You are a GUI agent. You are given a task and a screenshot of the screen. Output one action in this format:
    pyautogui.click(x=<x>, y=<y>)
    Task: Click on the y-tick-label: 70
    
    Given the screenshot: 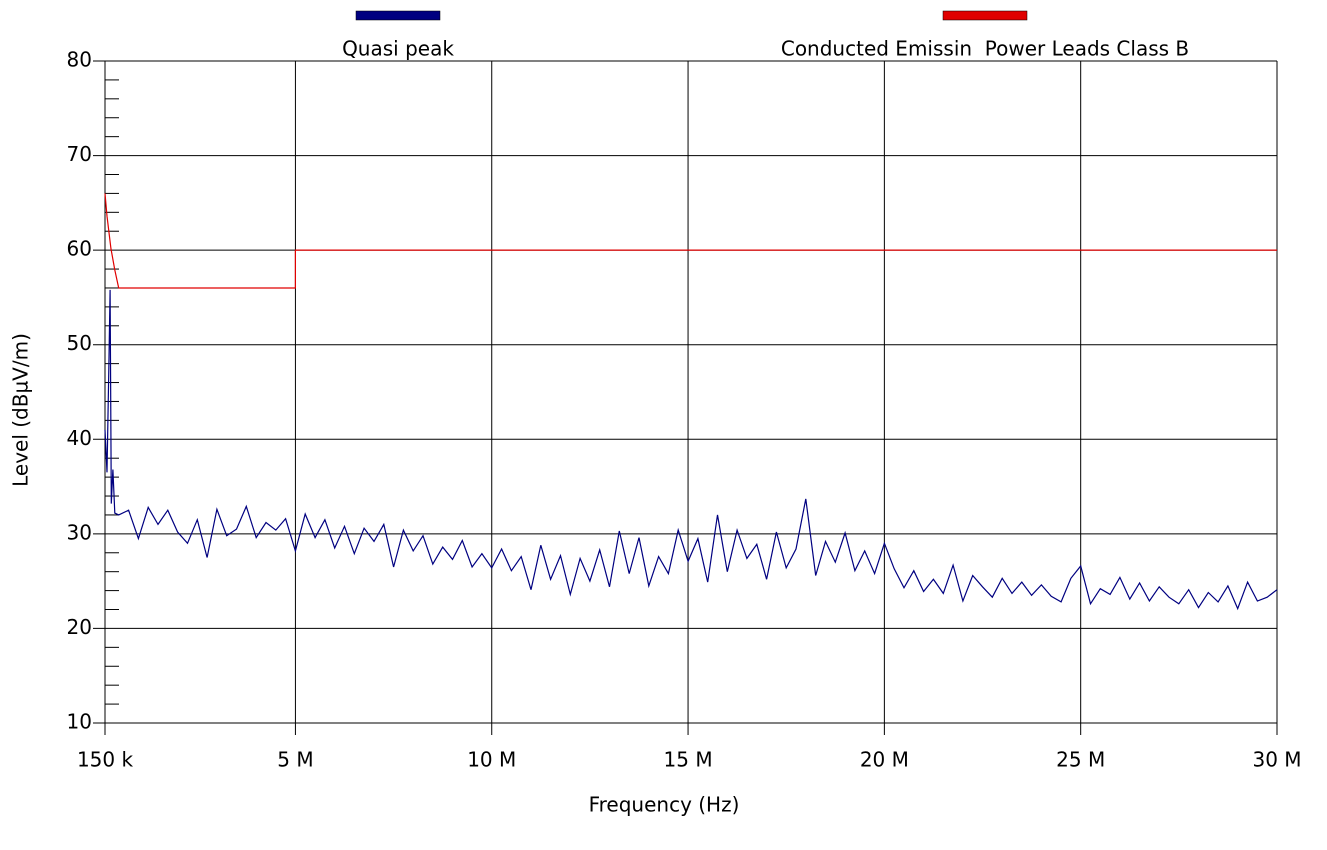 What is the action you would take?
    pyautogui.click(x=79, y=154)
    